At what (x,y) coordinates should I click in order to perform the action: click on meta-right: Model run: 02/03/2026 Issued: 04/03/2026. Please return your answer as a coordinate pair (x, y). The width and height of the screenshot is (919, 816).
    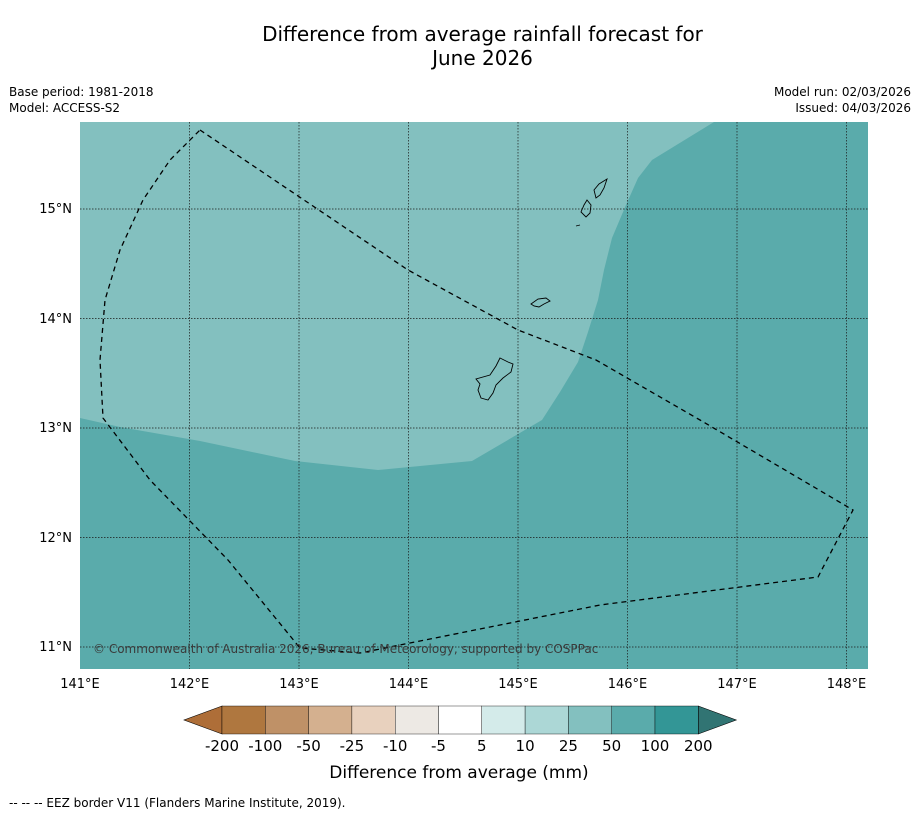
    Looking at the image, I should click on (842, 100).